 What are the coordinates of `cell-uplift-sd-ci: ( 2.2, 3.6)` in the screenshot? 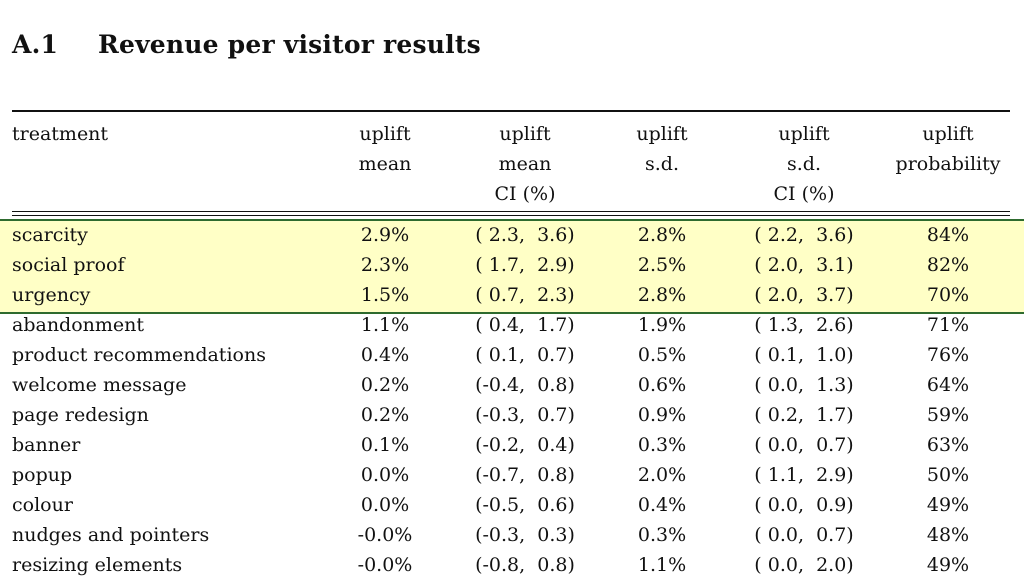 It's located at (804, 235).